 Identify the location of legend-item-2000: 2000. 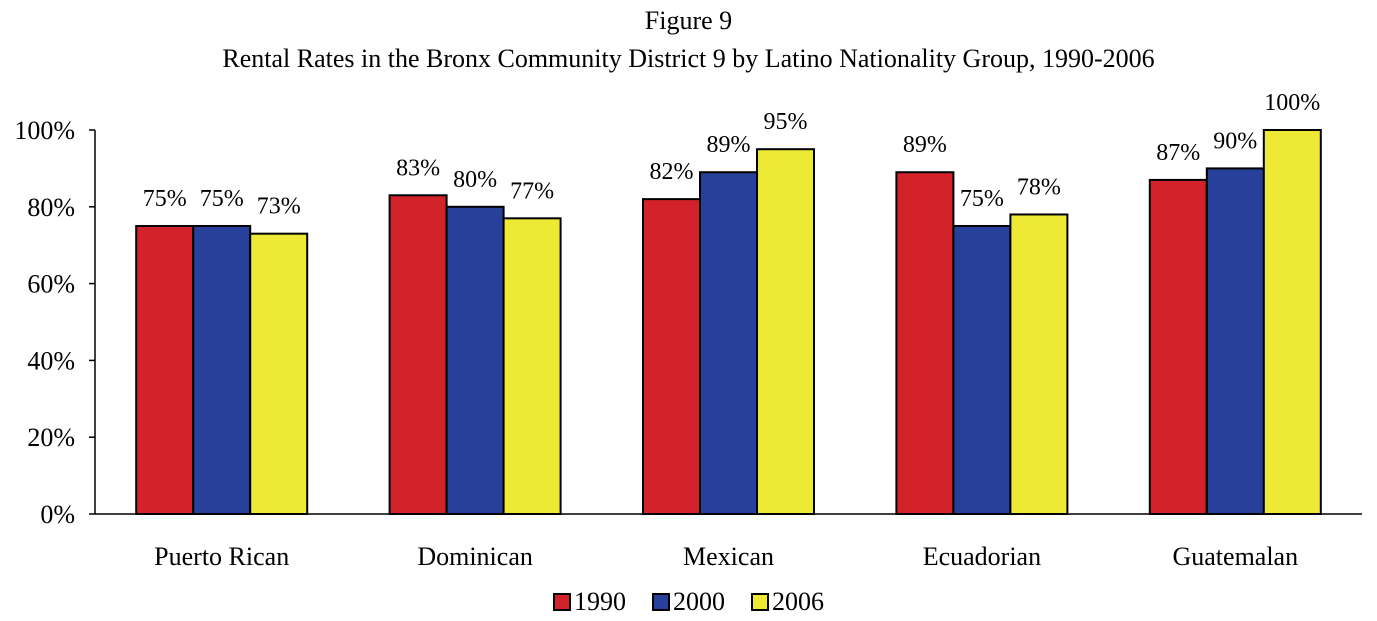
(688, 602).